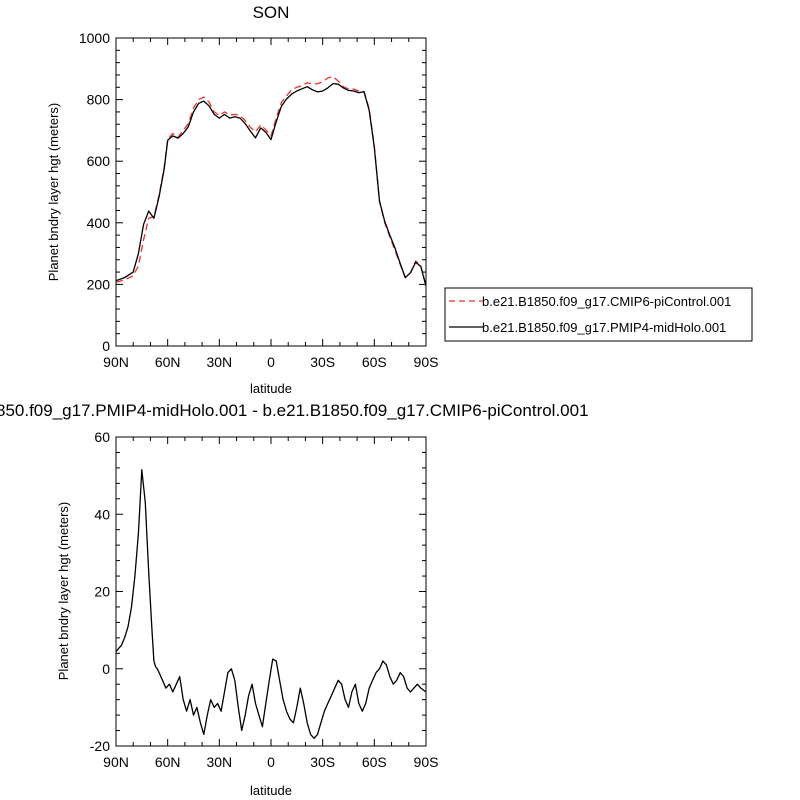  Describe the element at coordinates (100, 746) in the screenshot. I see `bottom-chart-y-tick-label: -20` at that location.